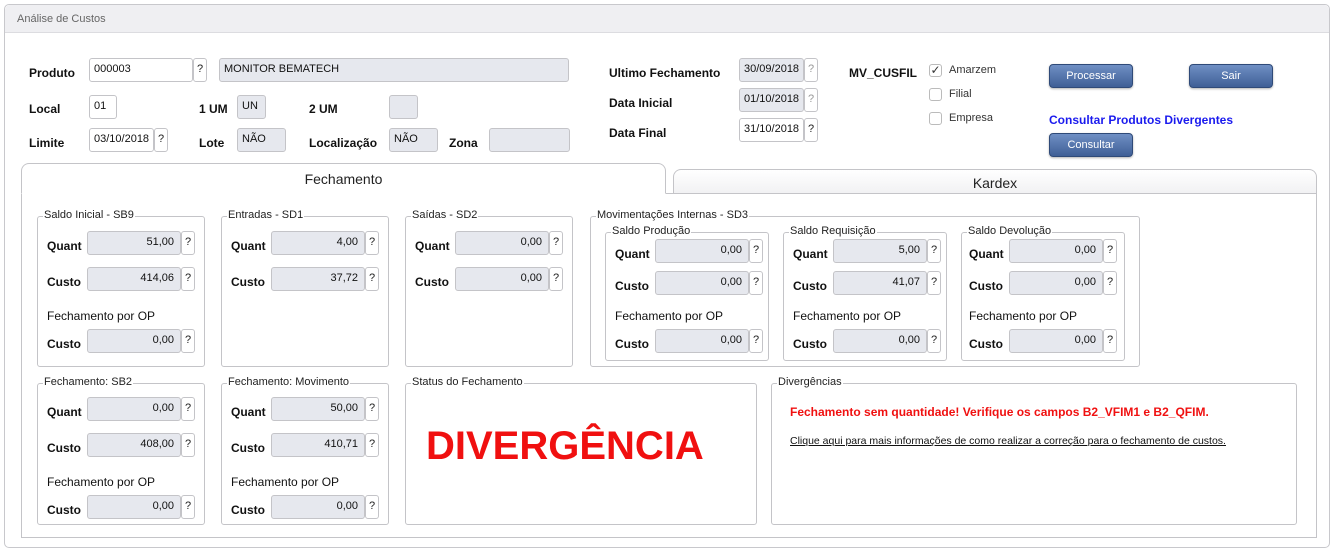  What do you see at coordinates (986, 254) in the screenshot?
I see `saldo-devolucao-quant-label: Quant` at bounding box center [986, 254].